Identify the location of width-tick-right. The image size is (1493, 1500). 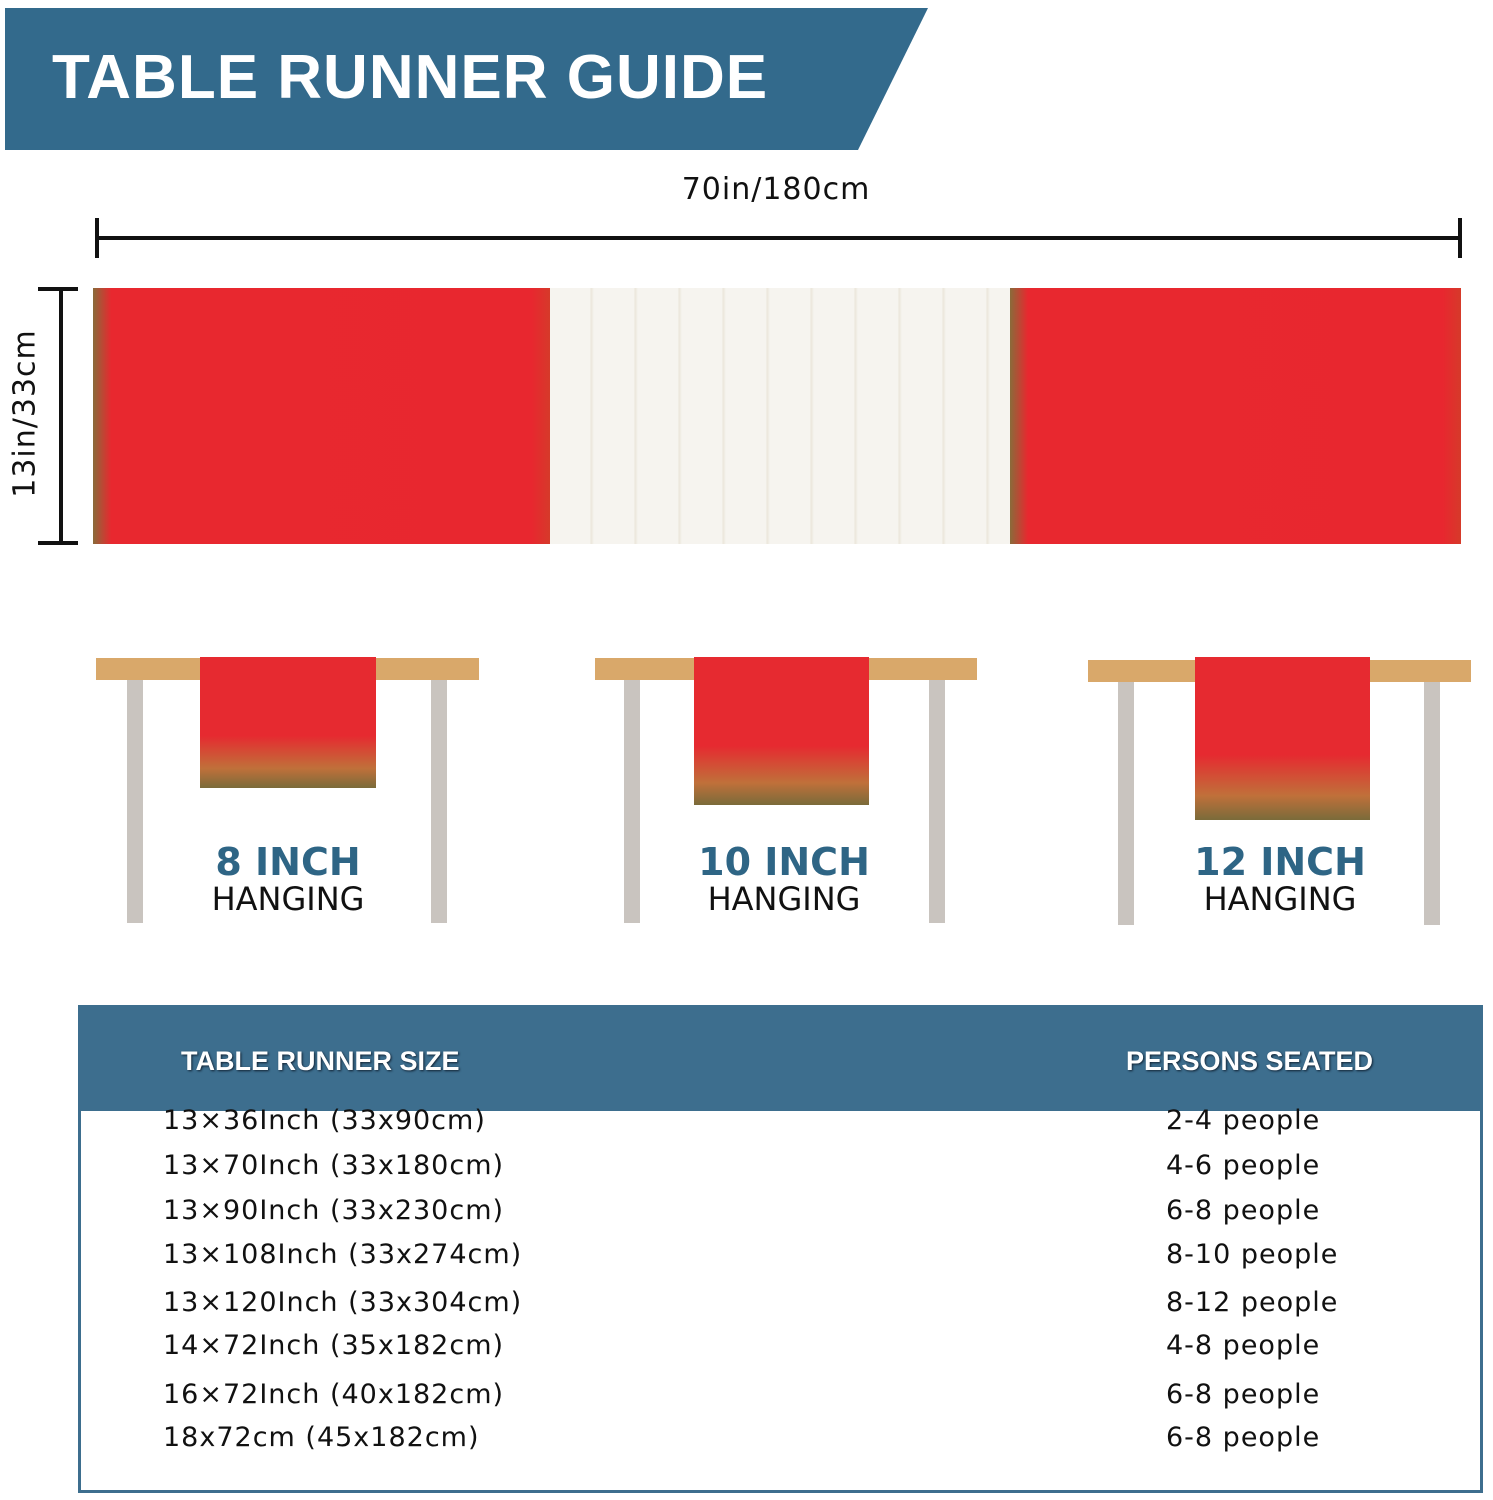
(1460, 238).